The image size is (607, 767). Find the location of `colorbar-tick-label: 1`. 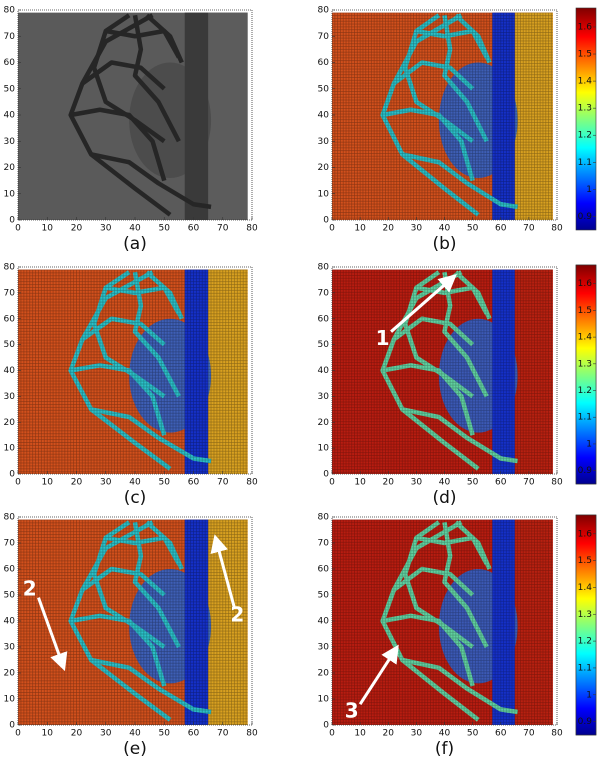

colorbar-tick-label: 1 is located at coordinates (589, 190).